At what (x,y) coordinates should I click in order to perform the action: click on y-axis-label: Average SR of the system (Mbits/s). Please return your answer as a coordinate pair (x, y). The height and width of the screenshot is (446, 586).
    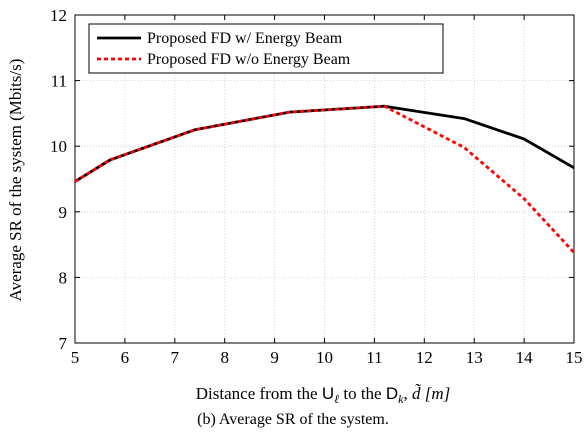
    Looking at the image, I should click on (15, 180).